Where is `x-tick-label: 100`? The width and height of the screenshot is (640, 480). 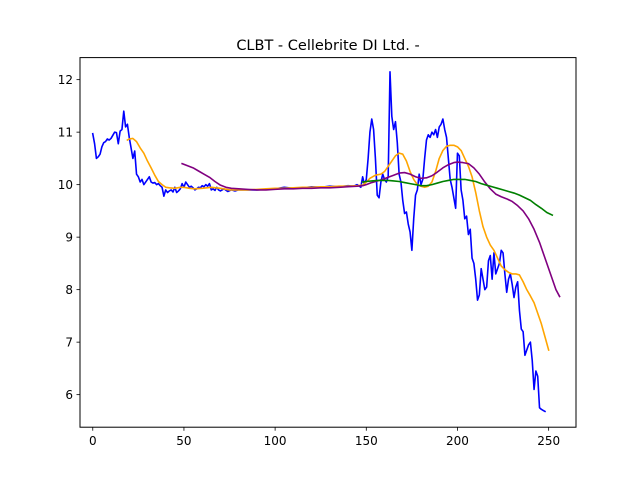 x-tick-label: 100 is located at coordinates (275, 441).